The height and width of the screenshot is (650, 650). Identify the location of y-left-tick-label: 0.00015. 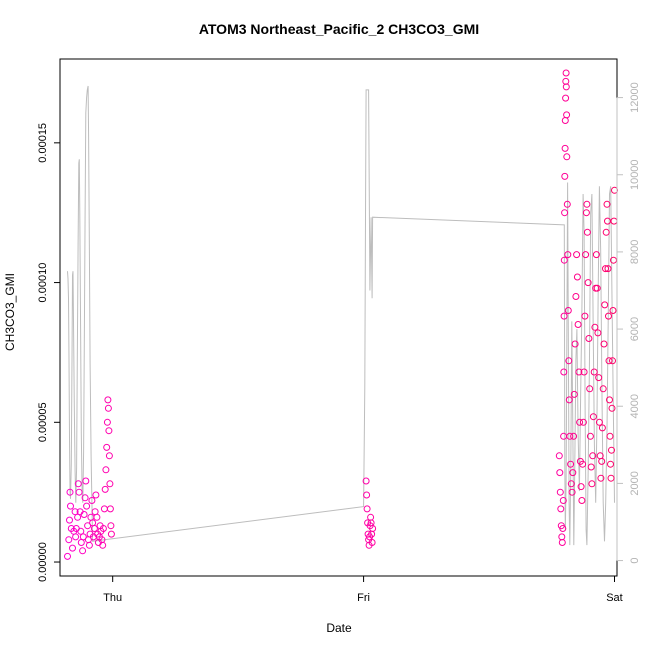
(43, 143).